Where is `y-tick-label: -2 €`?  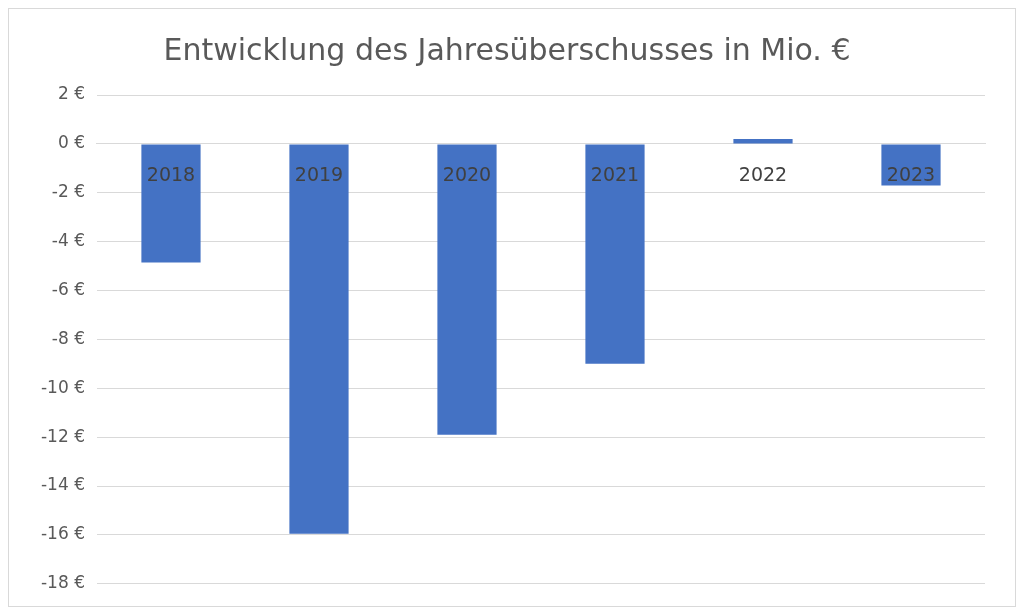
y-tick-label: -2 € is located at coordinates (68, 191).